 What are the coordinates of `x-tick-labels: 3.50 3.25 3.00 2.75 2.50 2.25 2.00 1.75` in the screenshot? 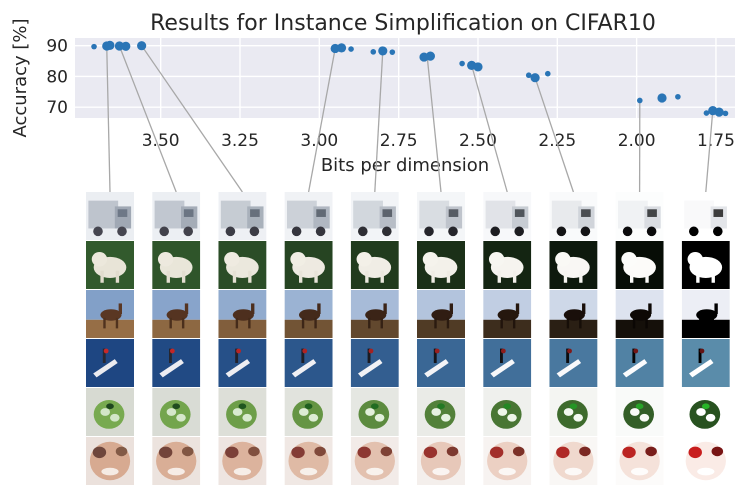 It's located at (438, 141).